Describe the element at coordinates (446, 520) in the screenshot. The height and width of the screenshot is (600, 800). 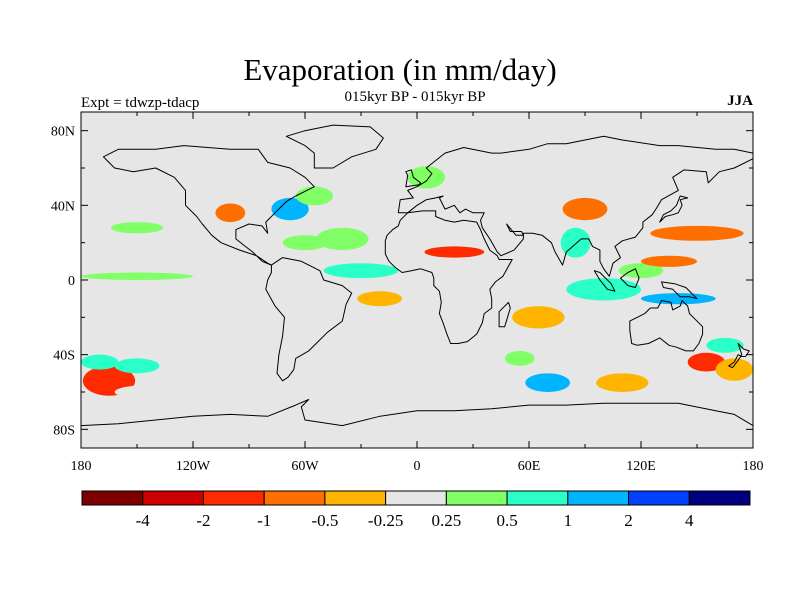
I see `colorbar-label: 0.25` at that location.